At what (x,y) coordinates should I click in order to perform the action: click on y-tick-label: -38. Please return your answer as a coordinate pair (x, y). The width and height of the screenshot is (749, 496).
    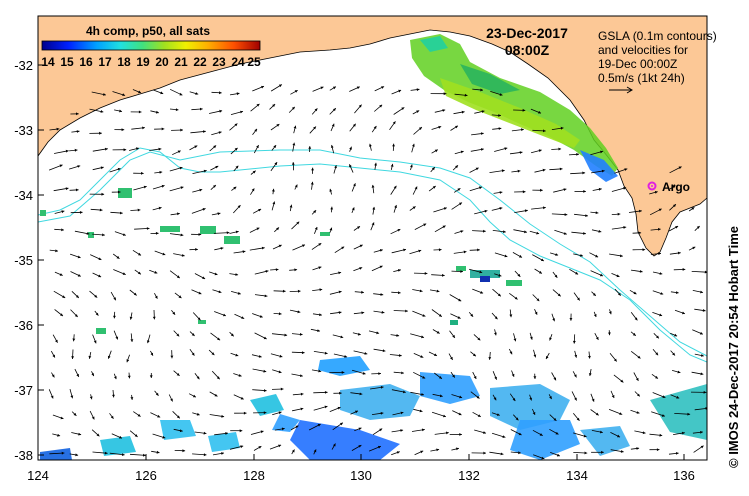
    Looking at the image, I should click on (23, 455).